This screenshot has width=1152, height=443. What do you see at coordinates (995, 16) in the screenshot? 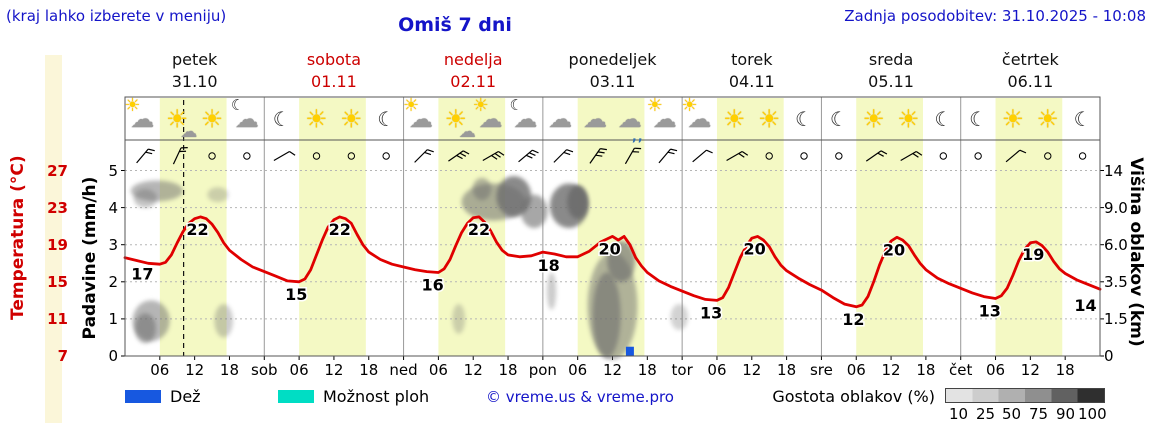
I see `last-update: Zadnja posodobitev: 31.10.2025 - 10:08` at bounding box center [995, 16].